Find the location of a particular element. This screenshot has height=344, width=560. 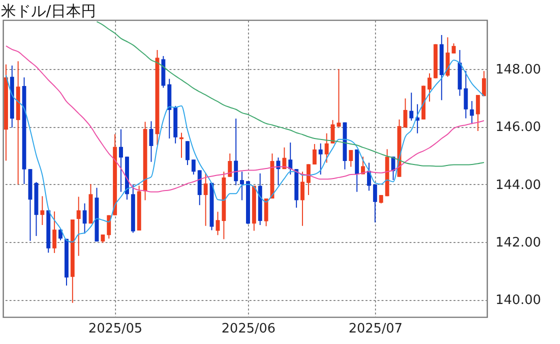

chart-title: 米ドル/日本円 is located at coordinates (48, 11).